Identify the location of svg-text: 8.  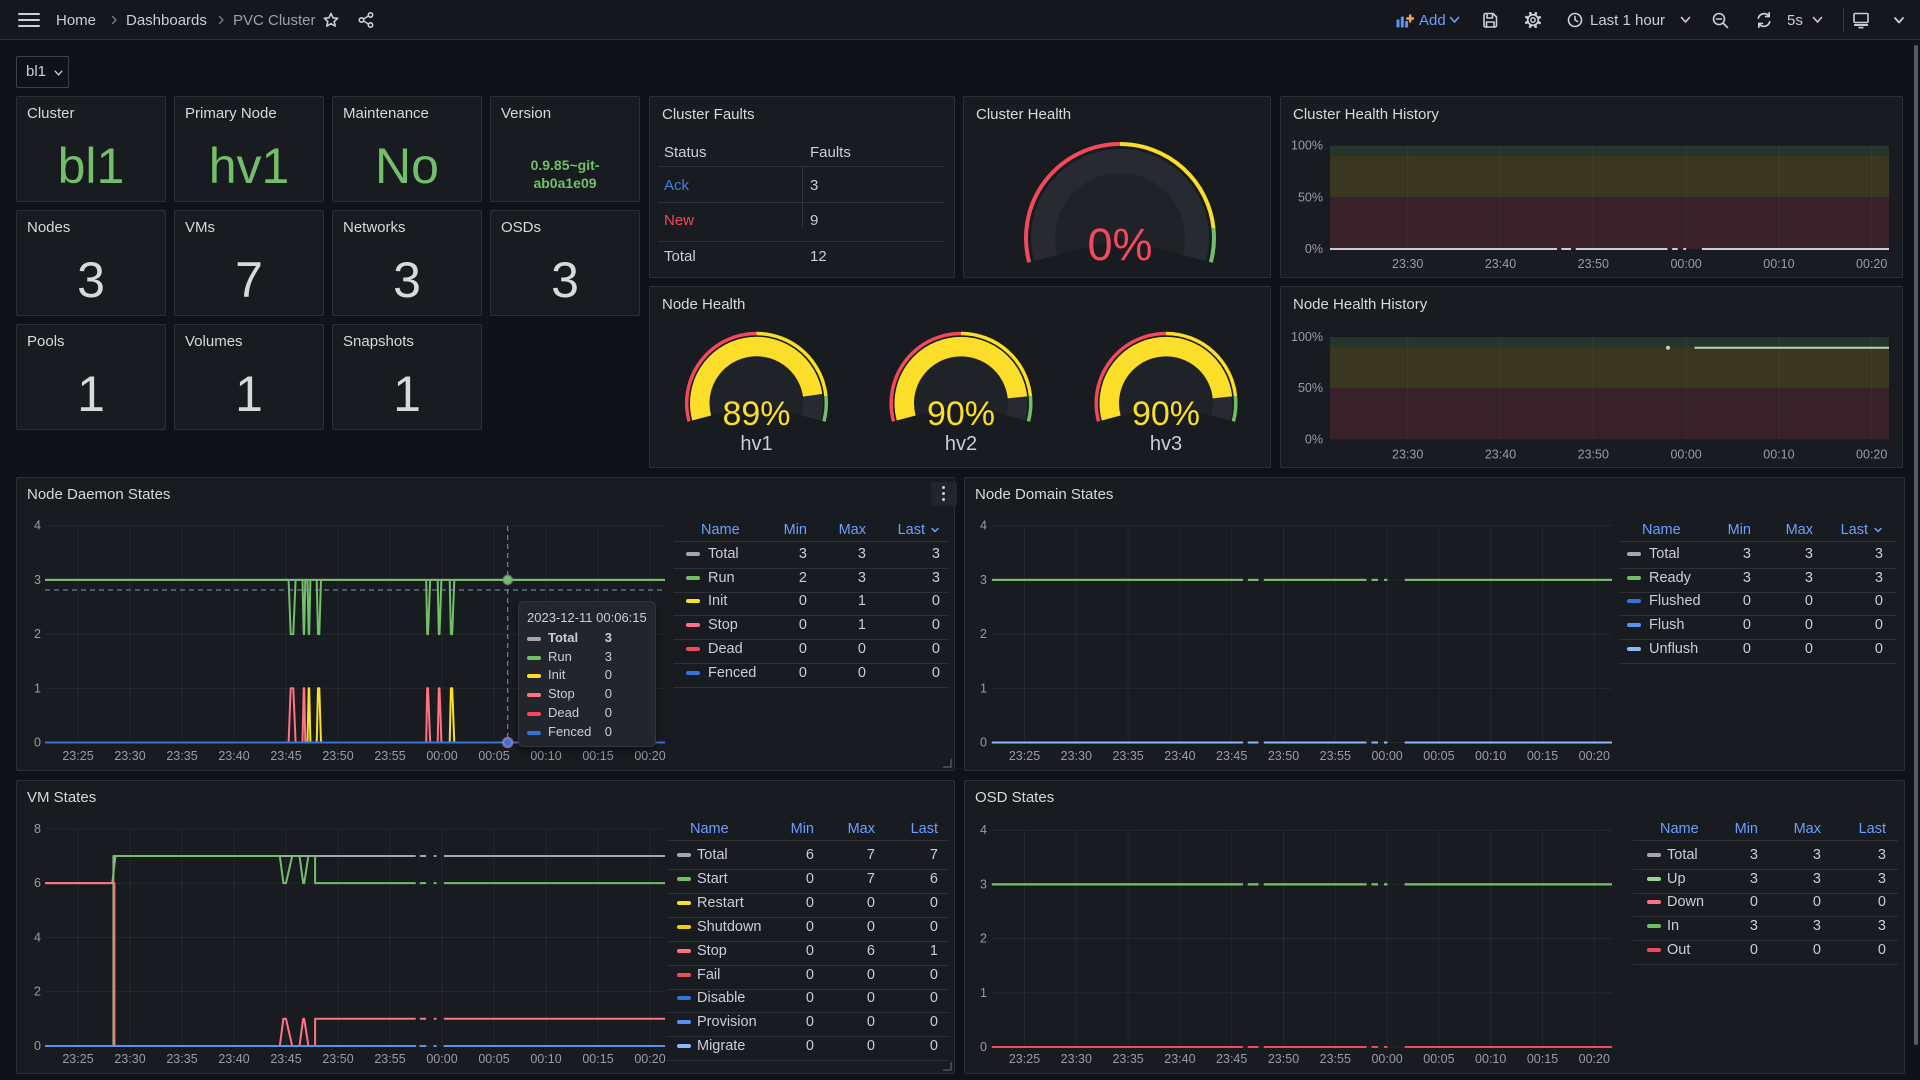
(37, 829).